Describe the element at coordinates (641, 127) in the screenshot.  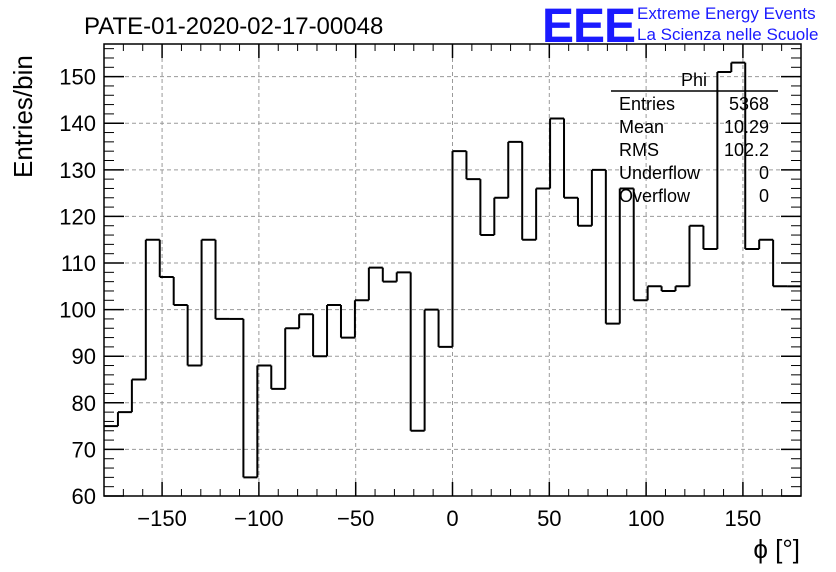
I see `stats-label: Mean` at that location.